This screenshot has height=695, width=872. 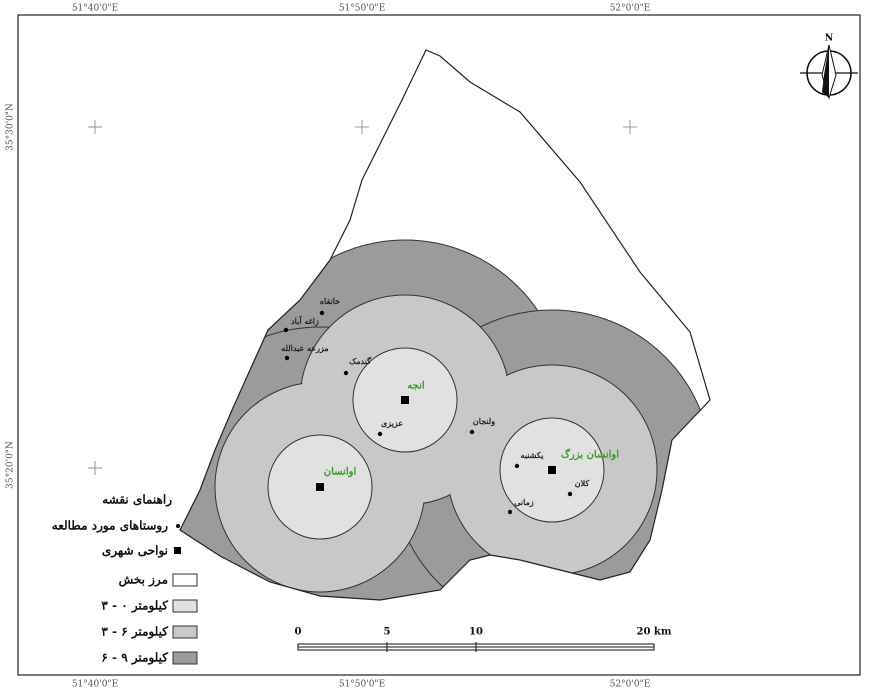 What do you see at coordinates (590, 454) in the screenshot?
I see `town-label: اوانسان بزرگ` at bounding box center [590, 454].